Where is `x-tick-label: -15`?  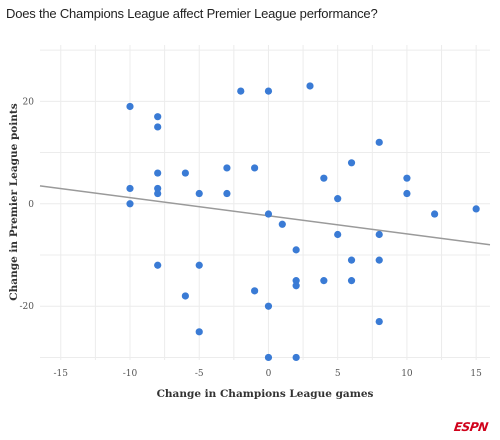 x-tick-label: -15 is located at coordinates (61, 374).